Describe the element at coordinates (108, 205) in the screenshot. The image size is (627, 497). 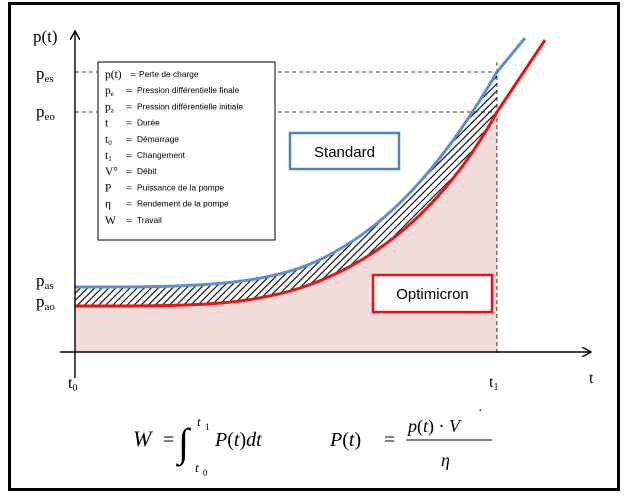
I see `legend-symbol: η` at that location.